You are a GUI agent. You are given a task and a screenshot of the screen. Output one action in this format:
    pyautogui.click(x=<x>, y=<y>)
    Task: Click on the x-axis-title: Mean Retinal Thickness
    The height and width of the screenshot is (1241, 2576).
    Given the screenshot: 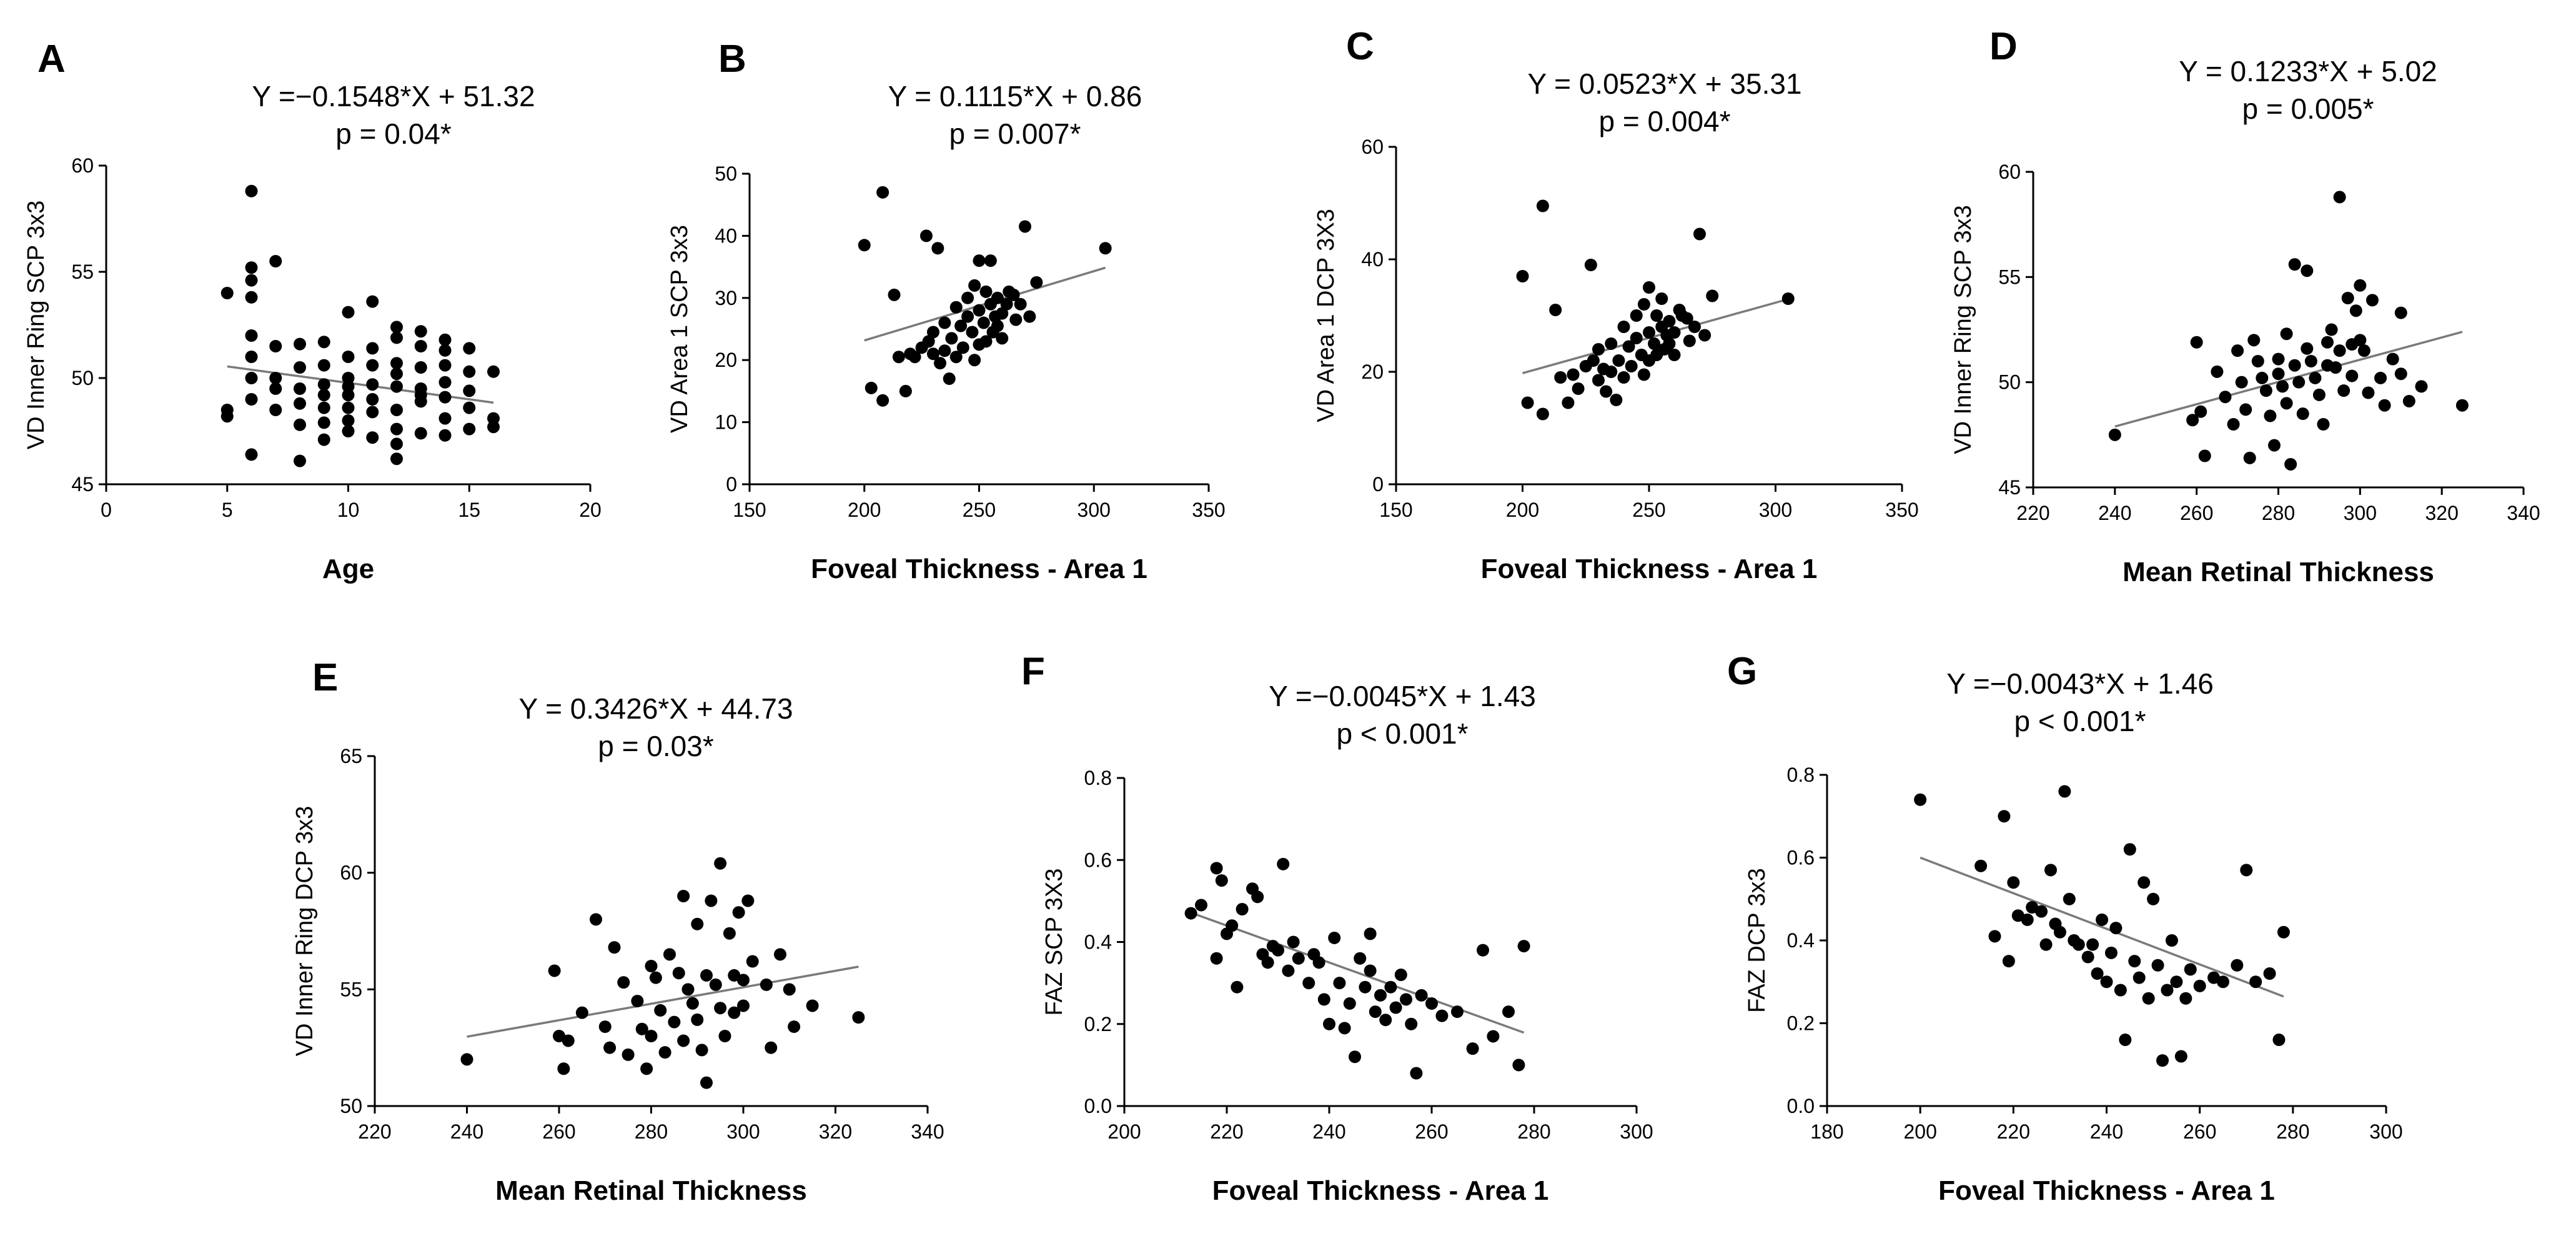 What is the action you would take?
    pyautogui.click(x=2278, y=572)
    